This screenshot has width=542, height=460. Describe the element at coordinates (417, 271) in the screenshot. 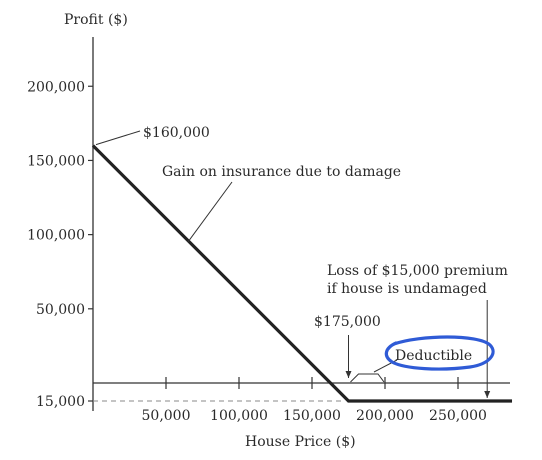

I see `annotation-loss-line1: Loss of $15,000 premium` at that location.